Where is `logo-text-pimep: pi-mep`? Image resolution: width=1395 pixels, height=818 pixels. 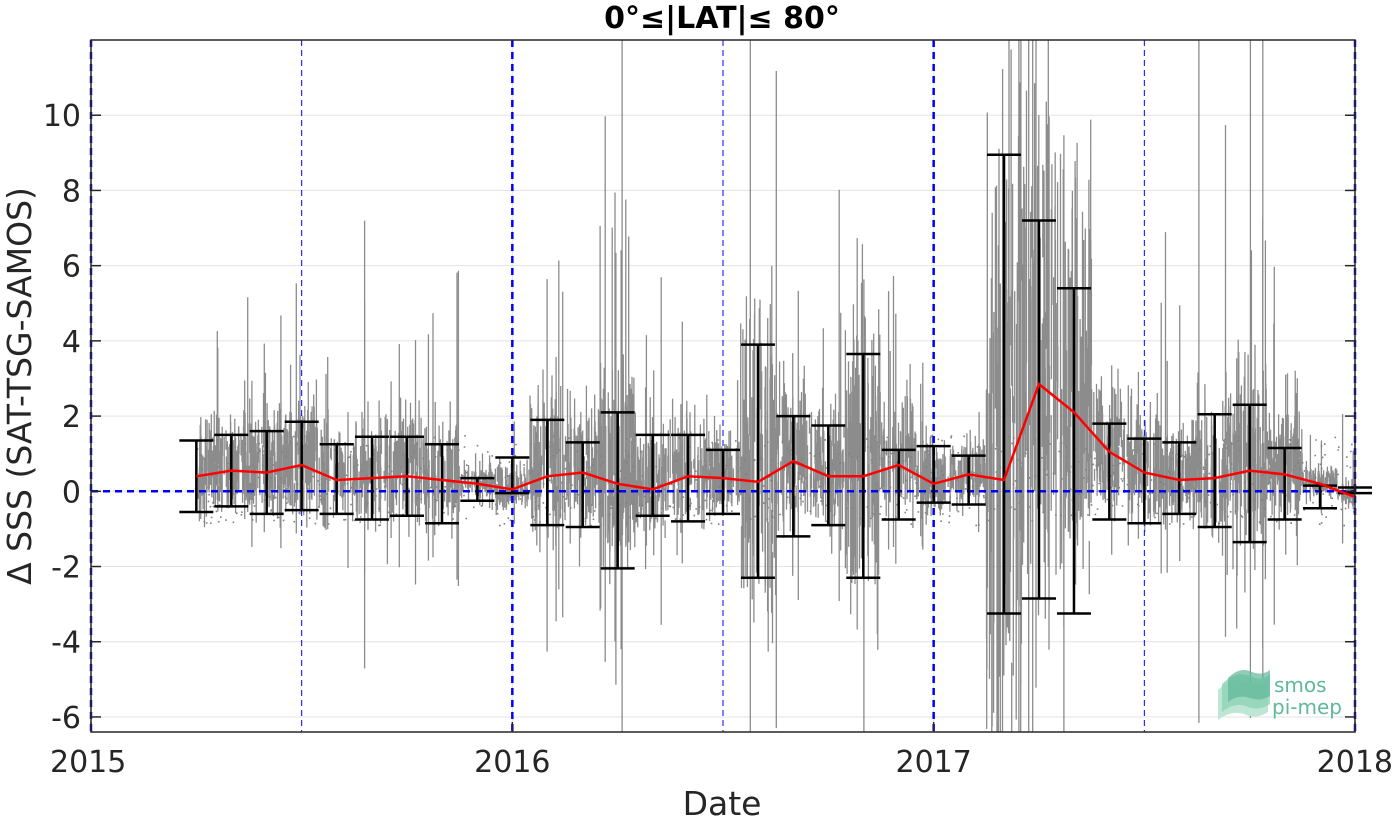
logo-text-pimep: pi-mep is located at coordinates (1307, 707).